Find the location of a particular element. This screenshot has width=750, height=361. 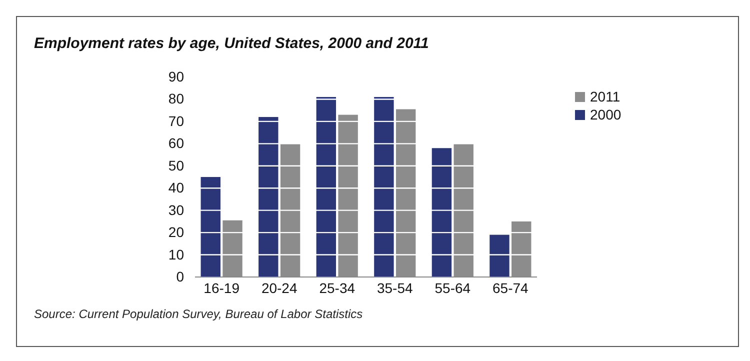

chart-title: Employment rates by age, United States, 2000 and 2011 is located at coordinates (231, 43).